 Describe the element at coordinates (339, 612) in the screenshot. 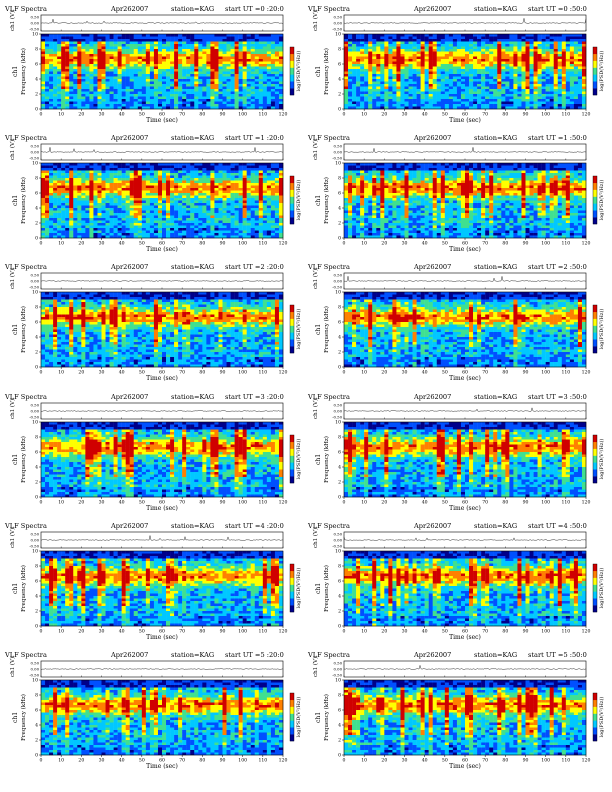

I see `y-tick-label: 2` at that location.